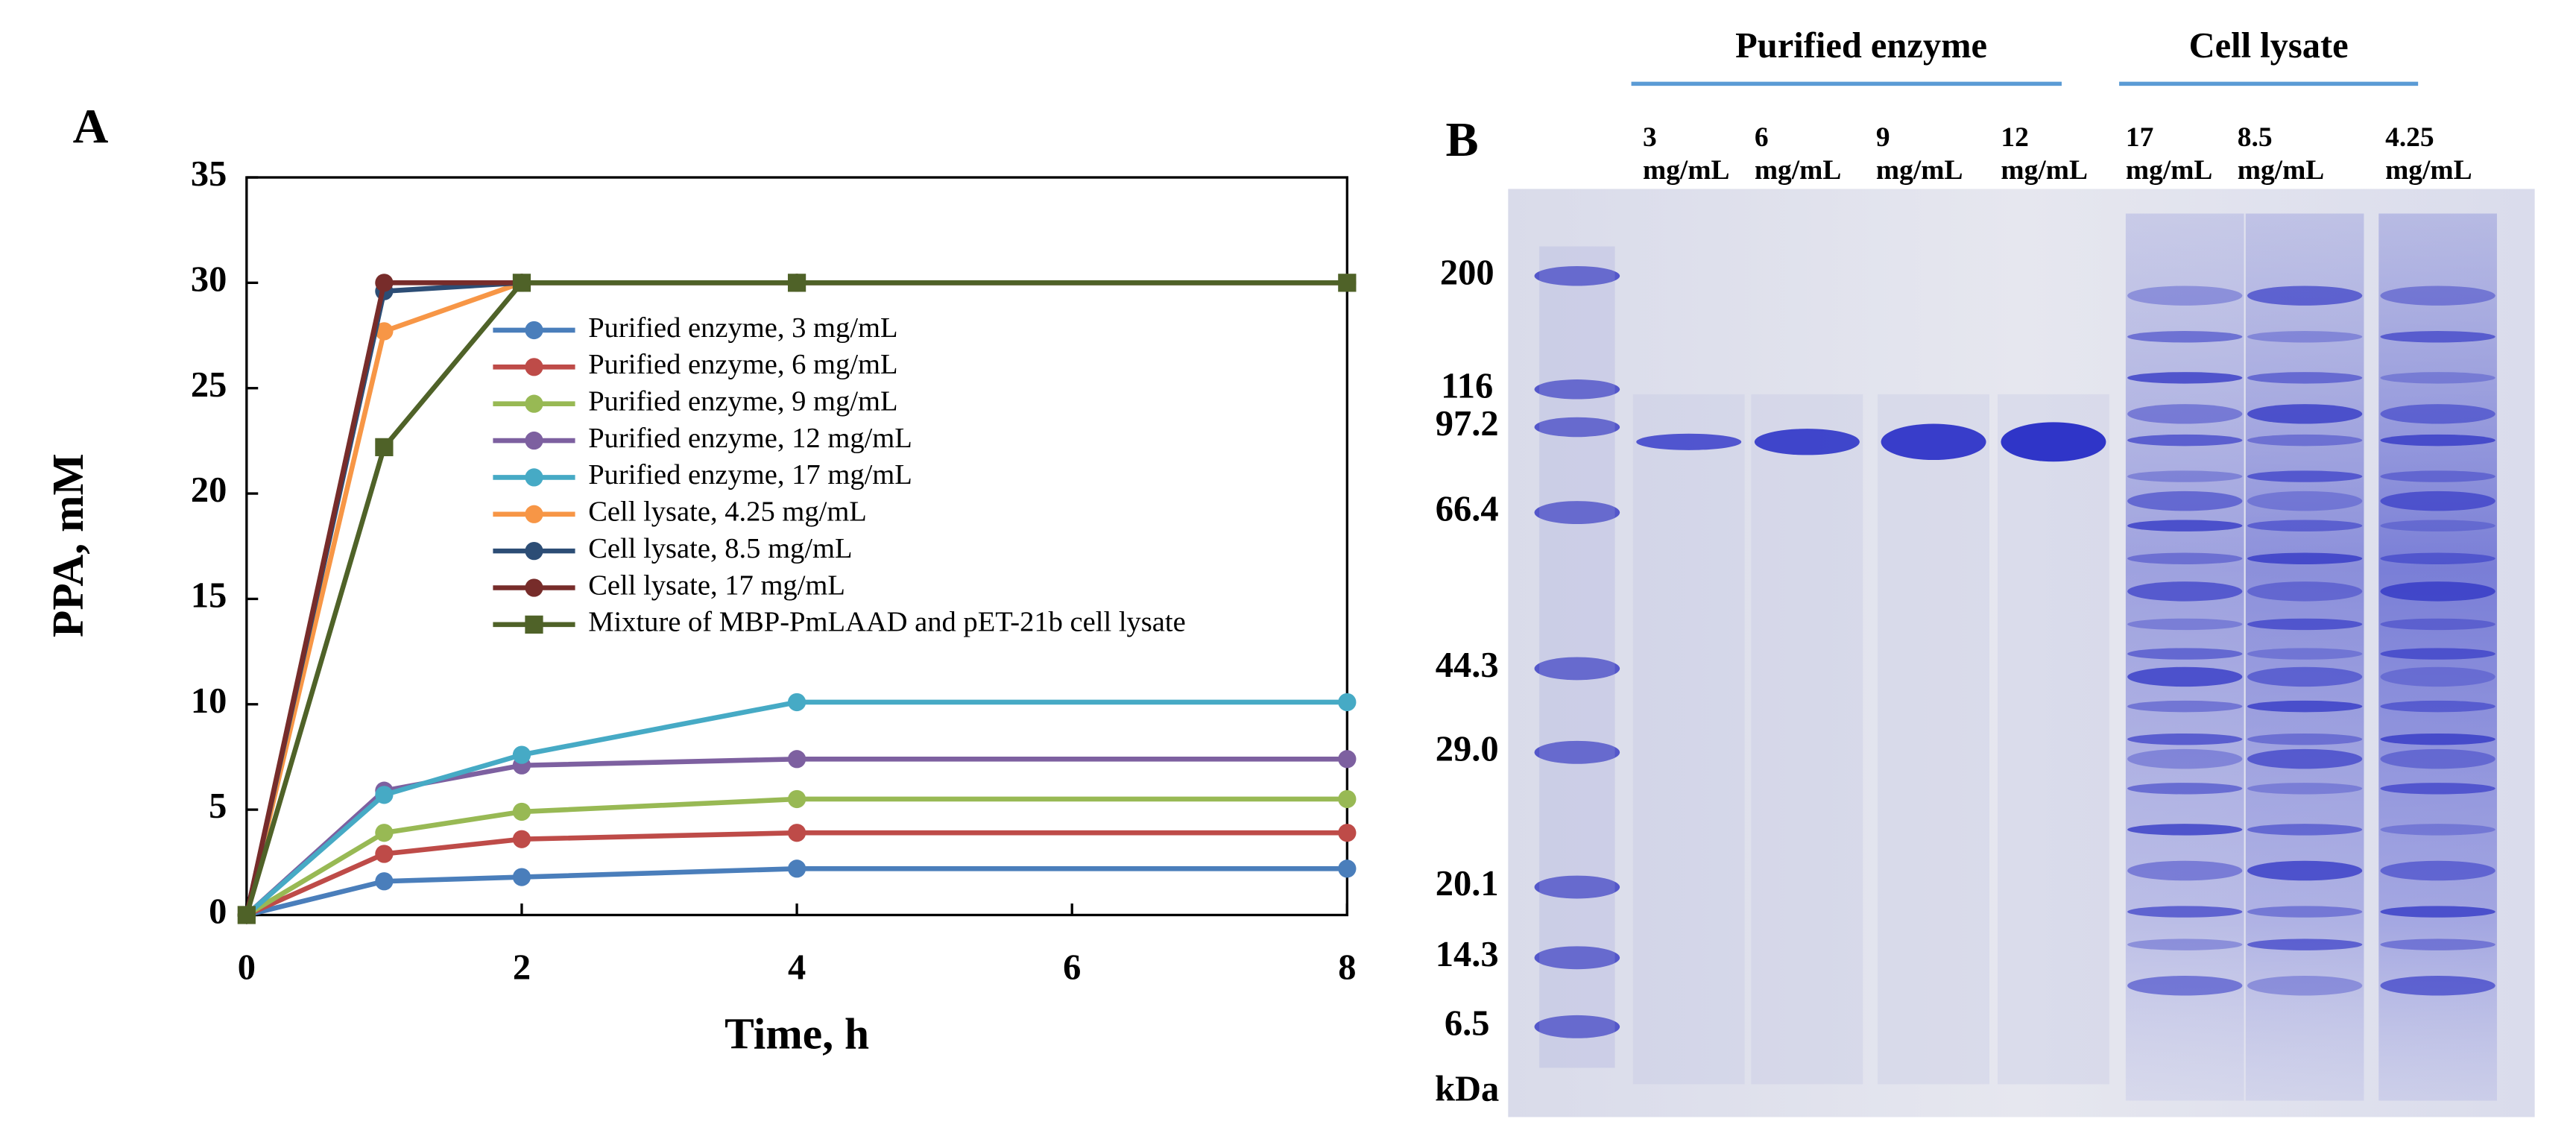 This screenshot has width=2576, height=1145. What do you see at coordinates (716, 585) in the screenshot?
I see `legend-label: Cell lysate, 17 mg/mL` at bounding box center [716, 585].